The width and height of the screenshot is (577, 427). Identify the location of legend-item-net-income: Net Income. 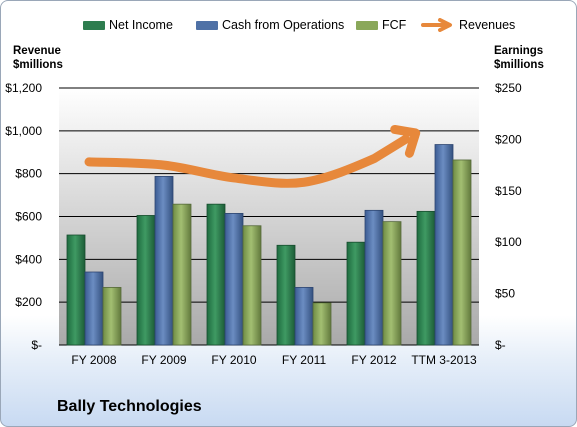
(128, 25).